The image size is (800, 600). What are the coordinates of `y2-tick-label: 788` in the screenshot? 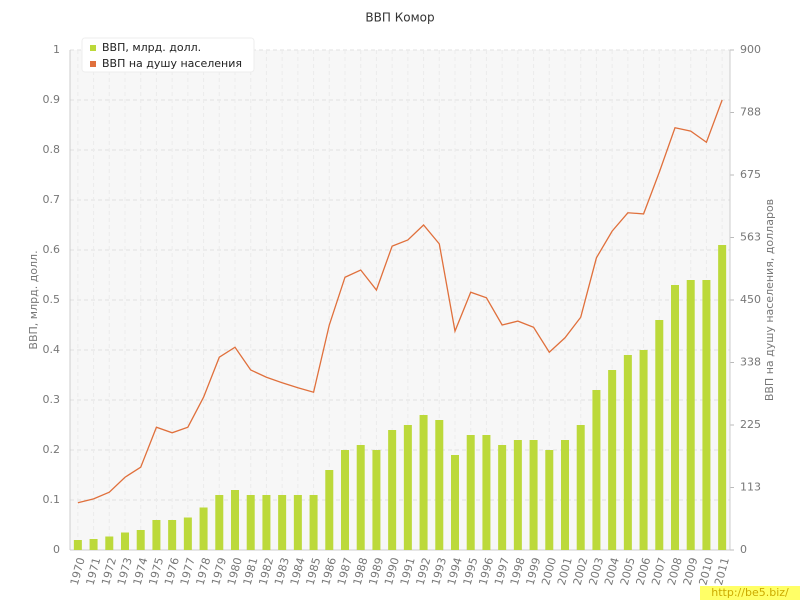 It's located at (750, 112).